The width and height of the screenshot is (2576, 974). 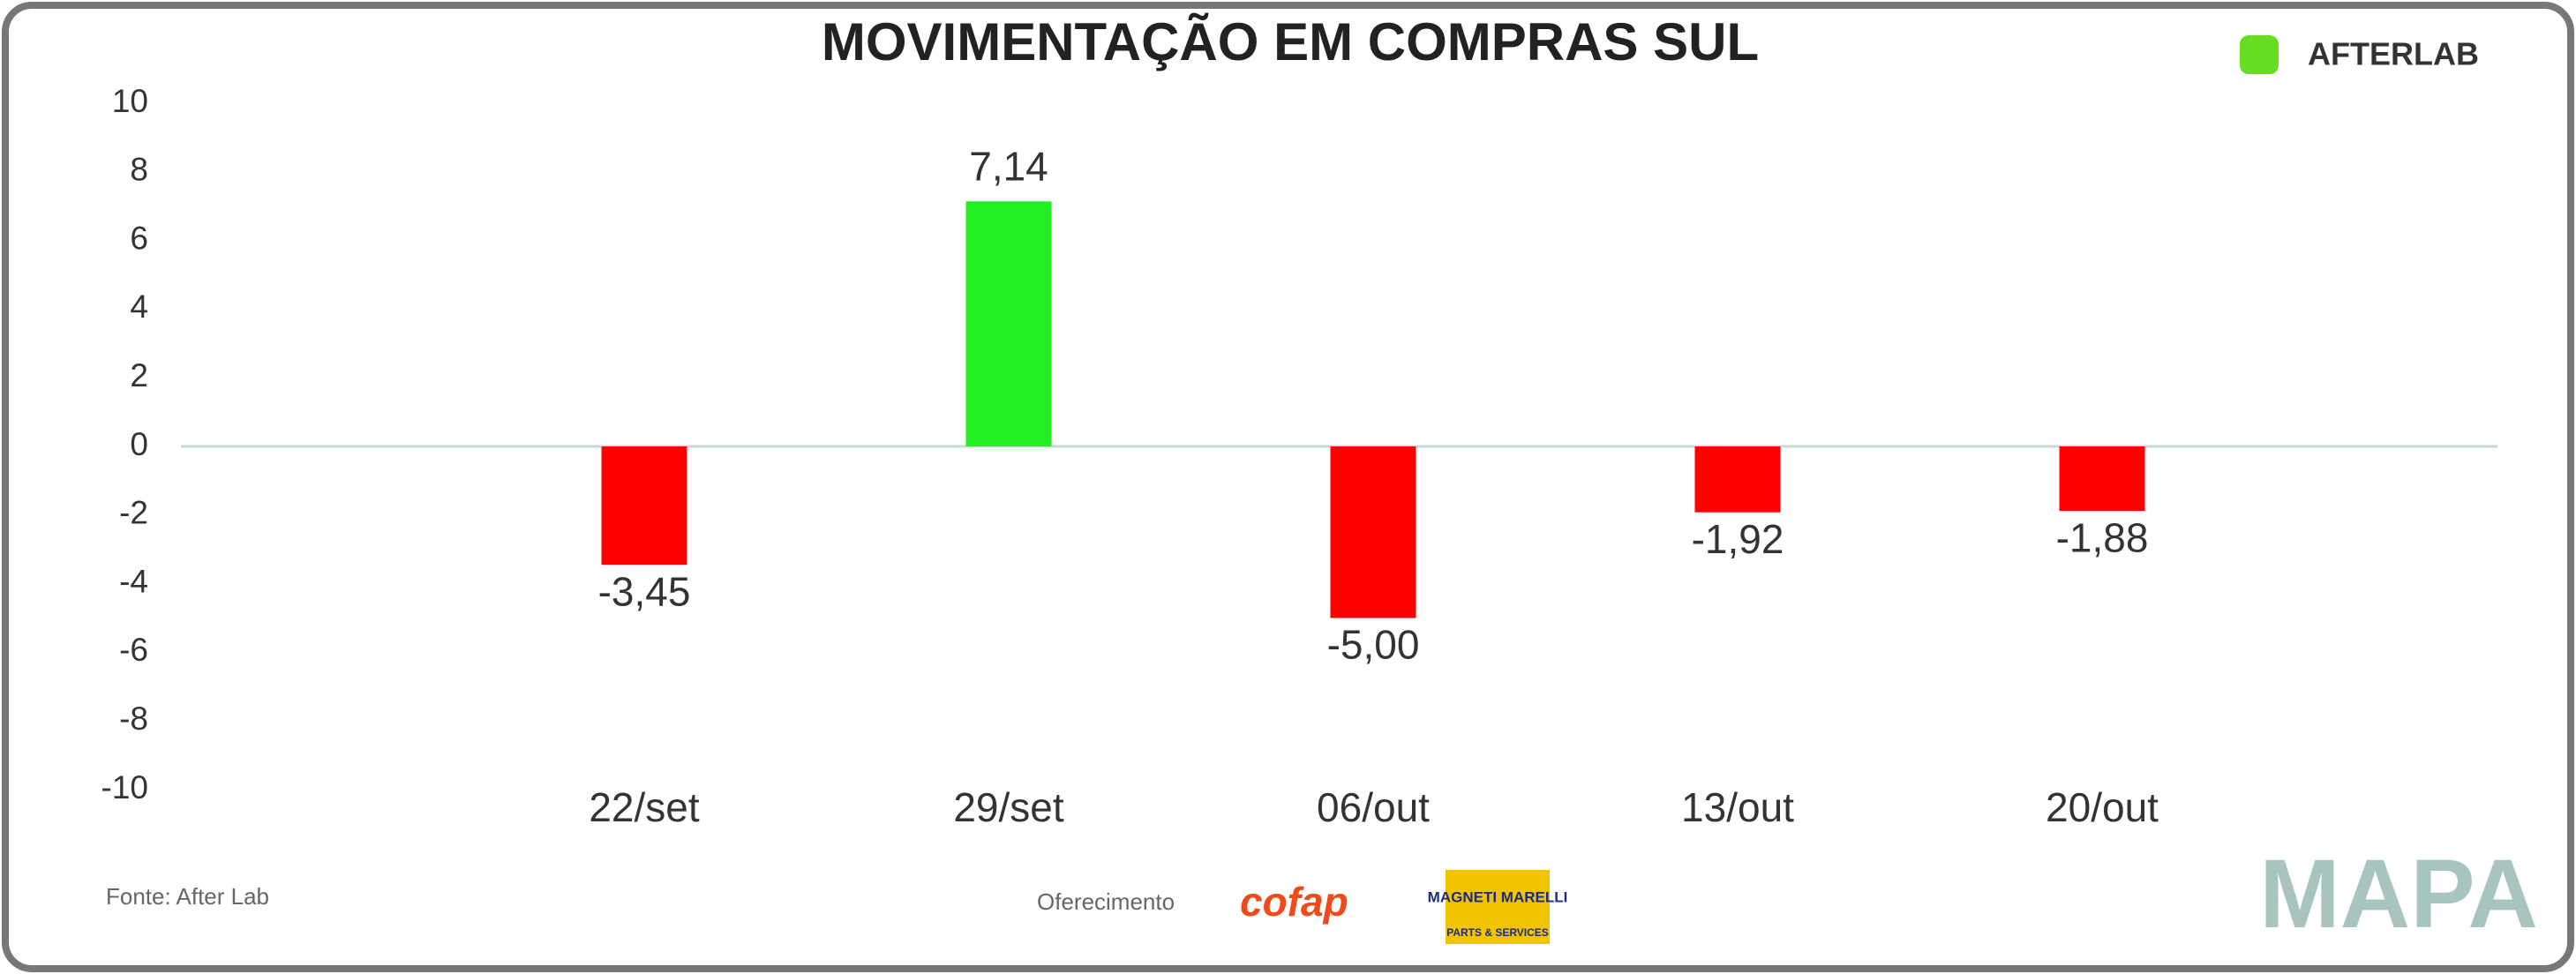 What do you see at coordinates (139, 444) in the screenshot?
I see `y-tick-label: 0` at bounding box center [139, 444].